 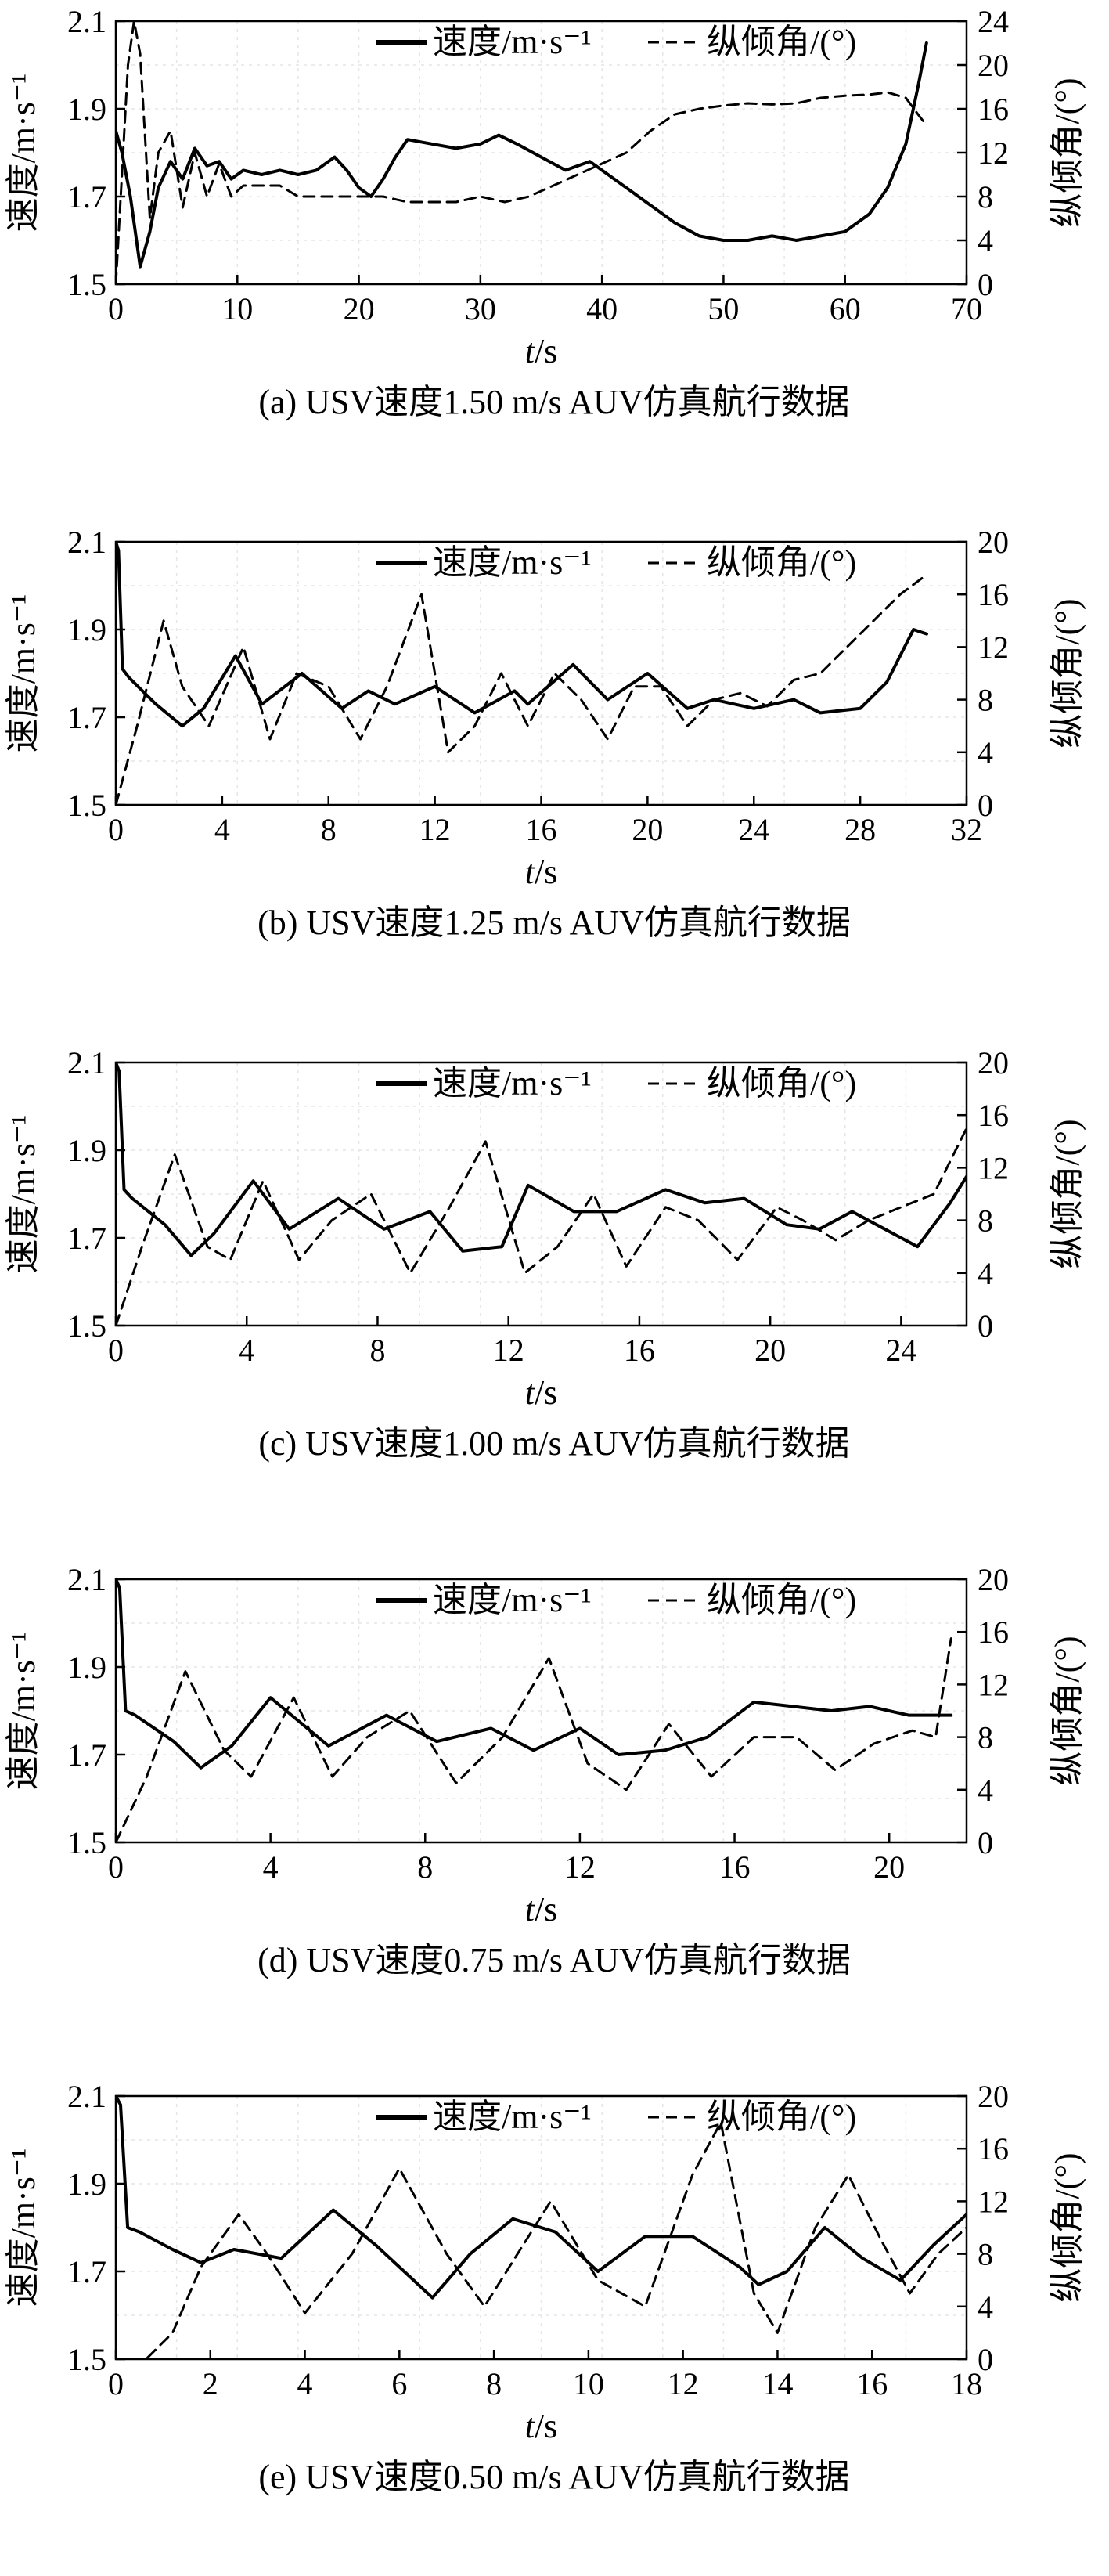 I want to click on x-tick-label: 30, so click(x=480, y=309).